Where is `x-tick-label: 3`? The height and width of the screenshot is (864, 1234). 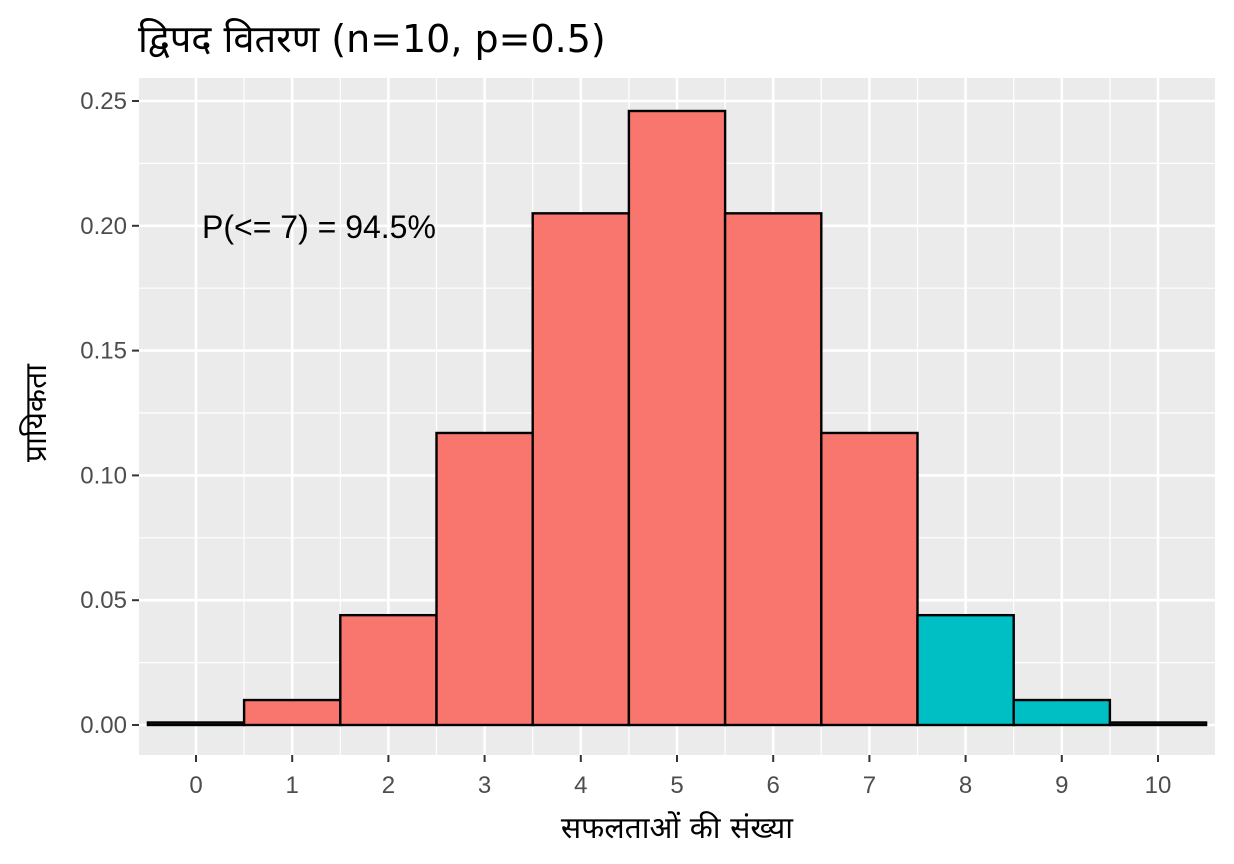
x-tick-label: 3 is located at coordinates (484, 785).